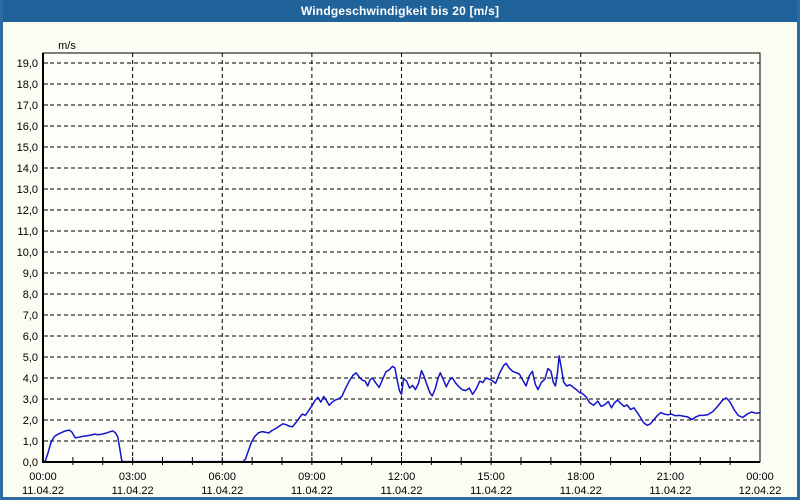  What do you see at coordinates (27, 169) in the screenshot?
I see `y-axis-tick-label: 14,0` at bounding box center [27, 169].